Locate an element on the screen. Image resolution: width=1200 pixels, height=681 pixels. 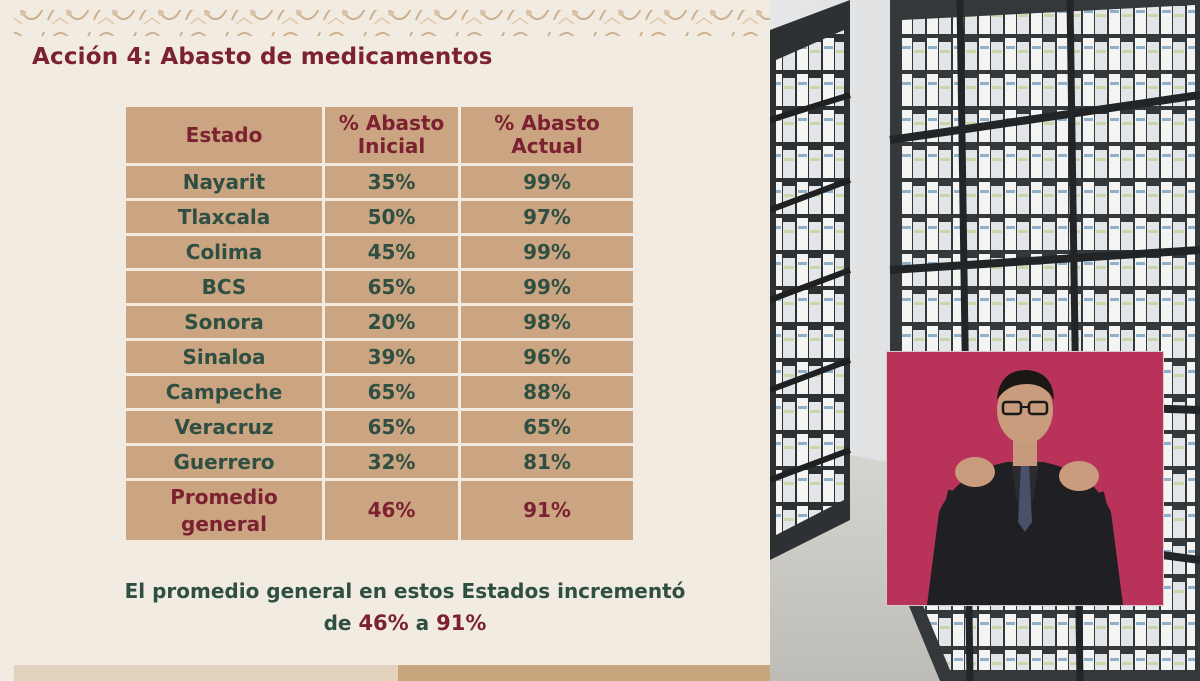
cell-estado: Sinaloa is located at coordinates (224, 357).